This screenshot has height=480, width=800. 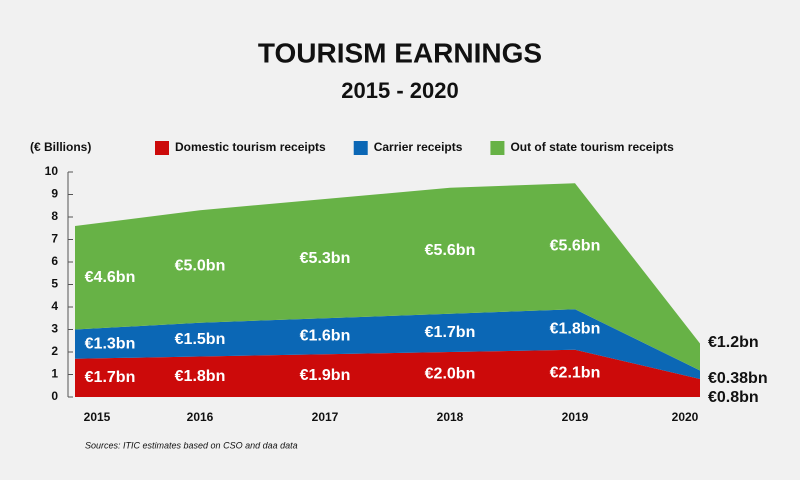 What do you see at coordinates (592, 147) in the screenshot?
I see `legend-label: Out of state tourism receipts` at bounding box center [592, 147].